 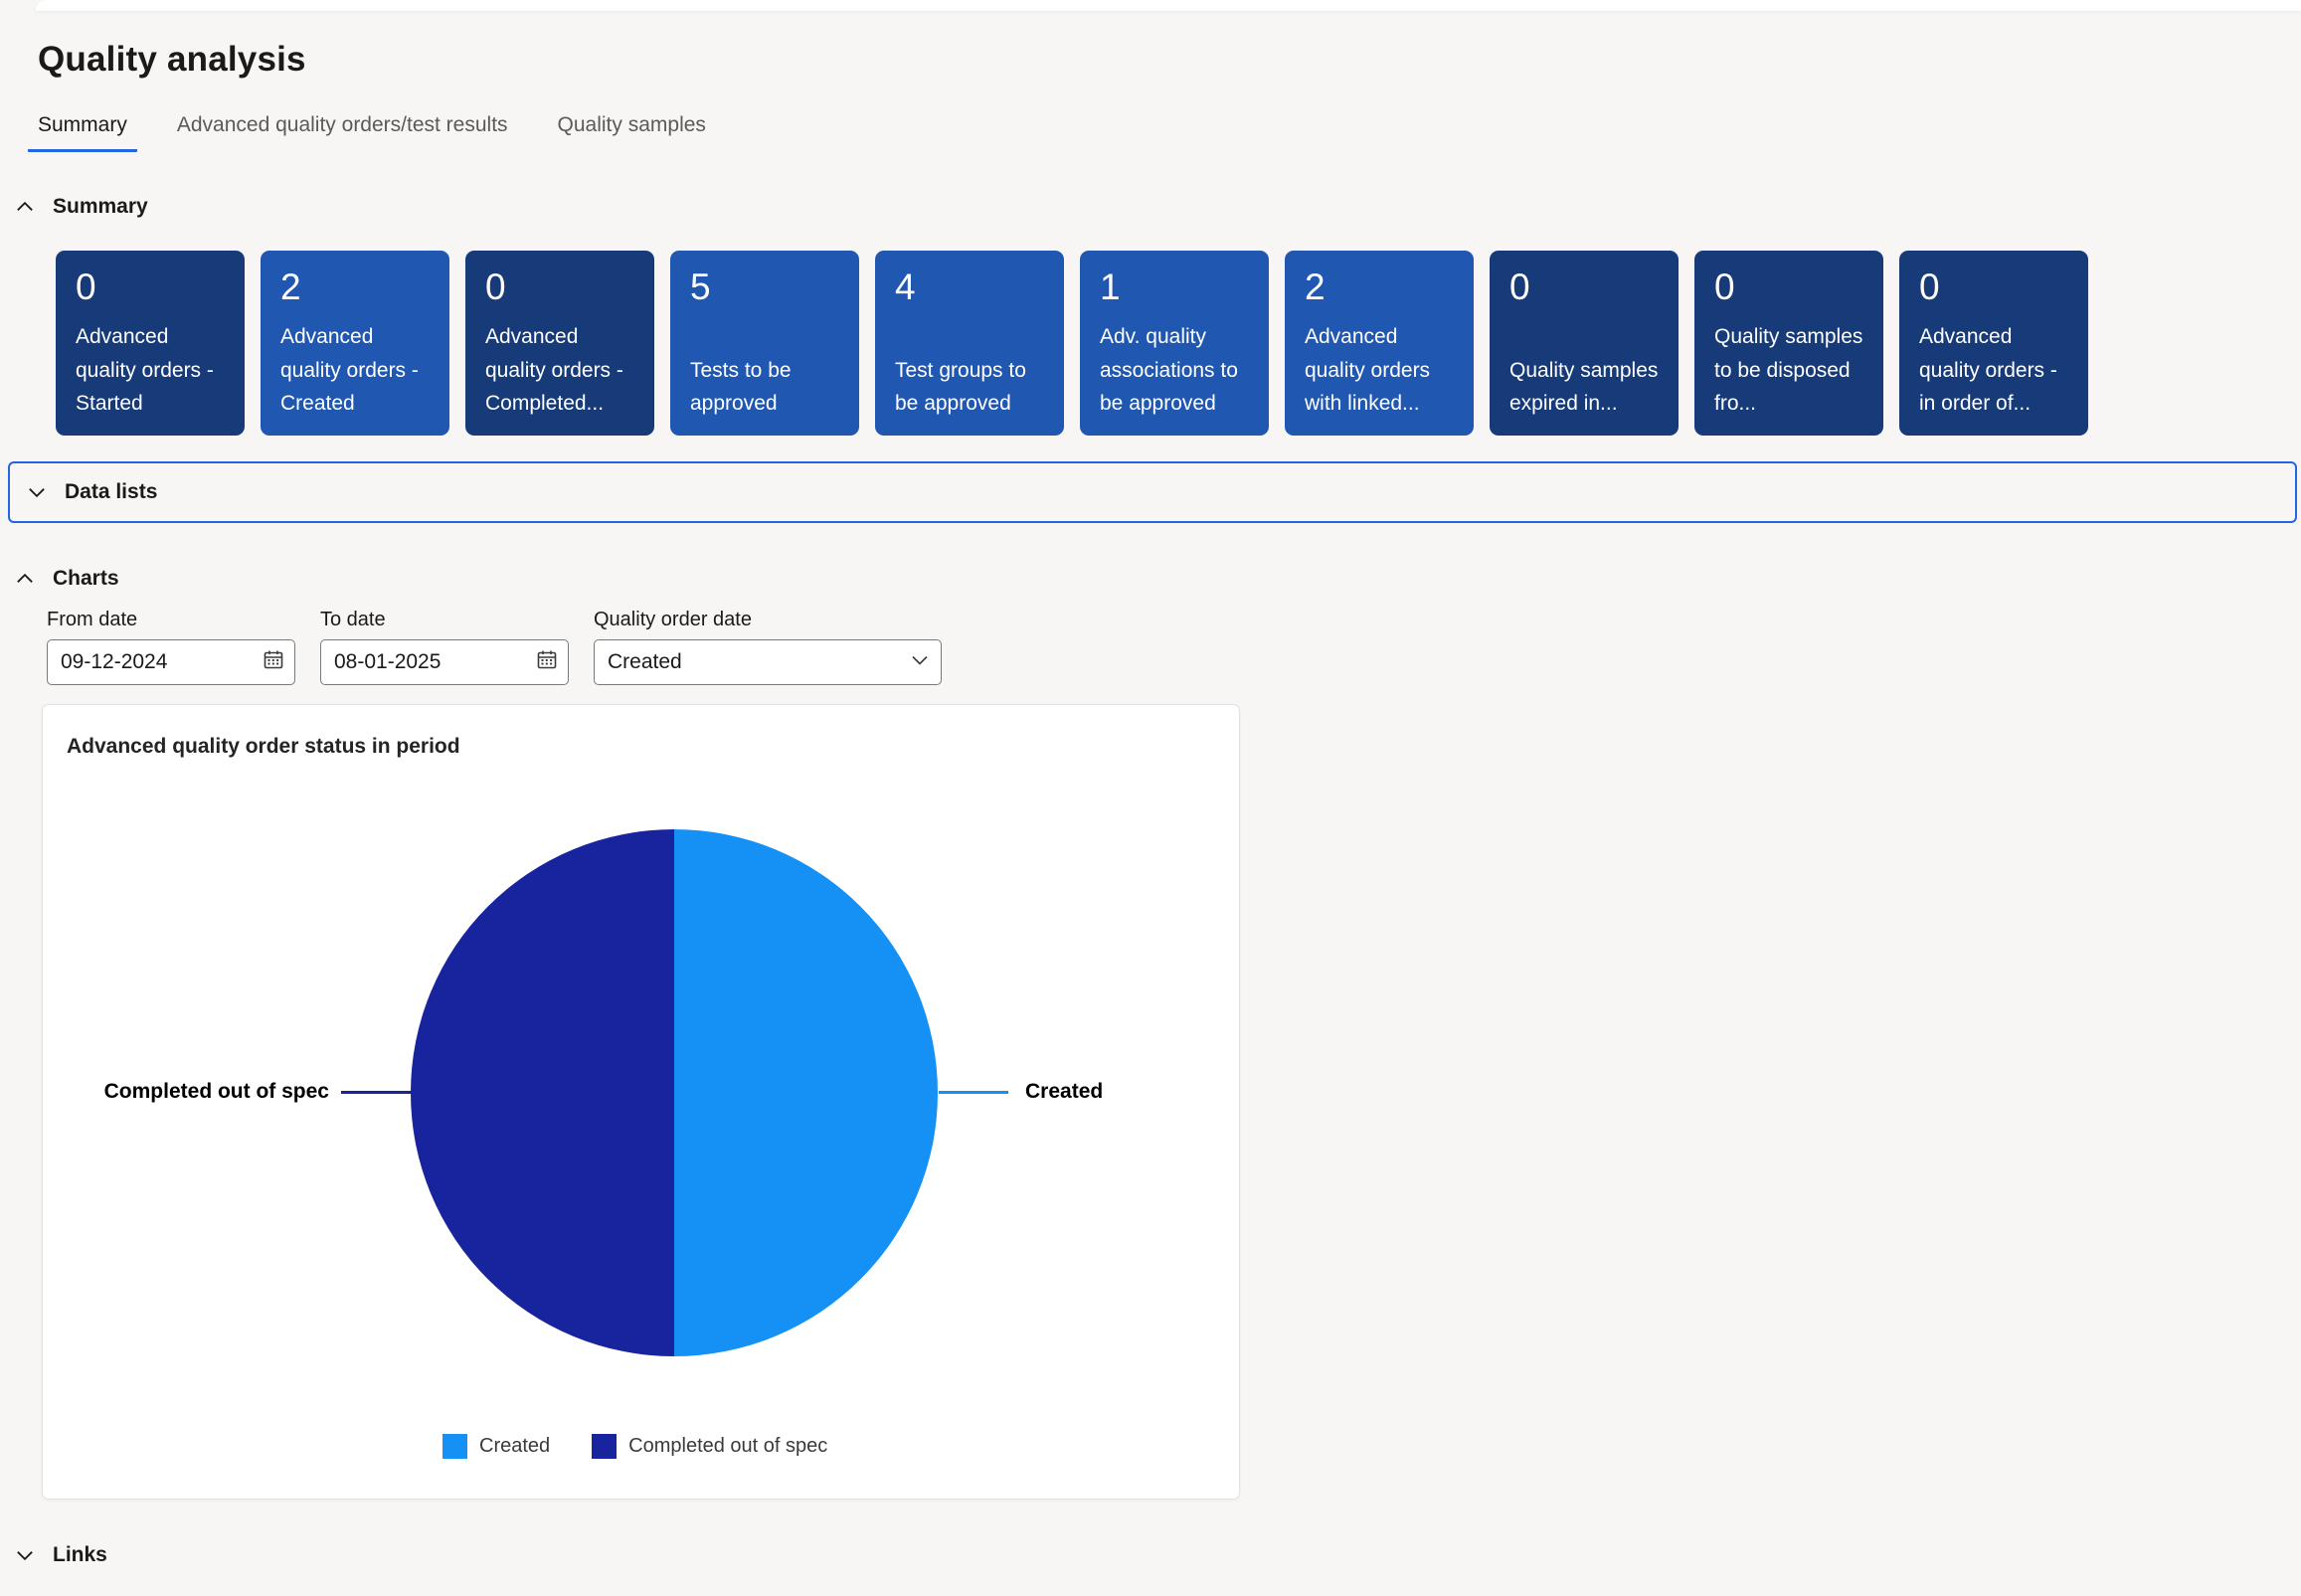 What do you see at coordinates (673, 620) in the screenshot?
I see `quality-order-date-label: Quality order date` at bounding box center [673, 620].